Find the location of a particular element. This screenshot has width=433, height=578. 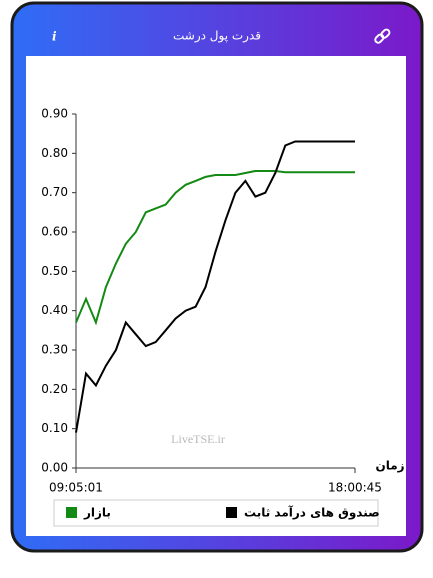

legend-label: بازار is located at coordinates (97, 513).